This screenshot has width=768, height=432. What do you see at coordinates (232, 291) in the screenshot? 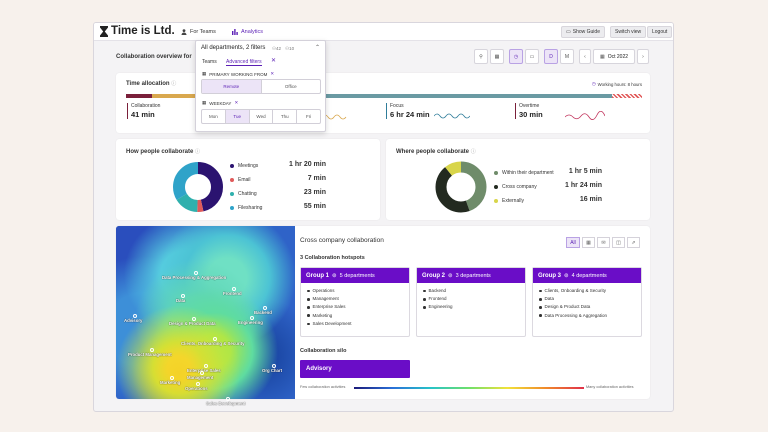
I see `map-label-frontend: Frontend` at bounding box center [232, 291].